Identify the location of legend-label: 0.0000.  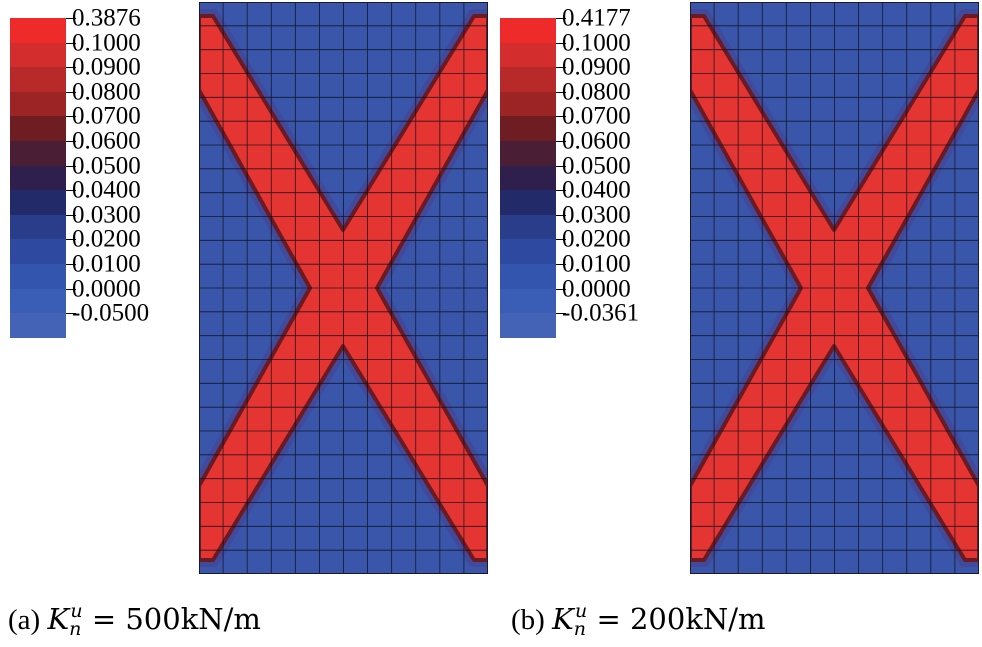
(106, 289).